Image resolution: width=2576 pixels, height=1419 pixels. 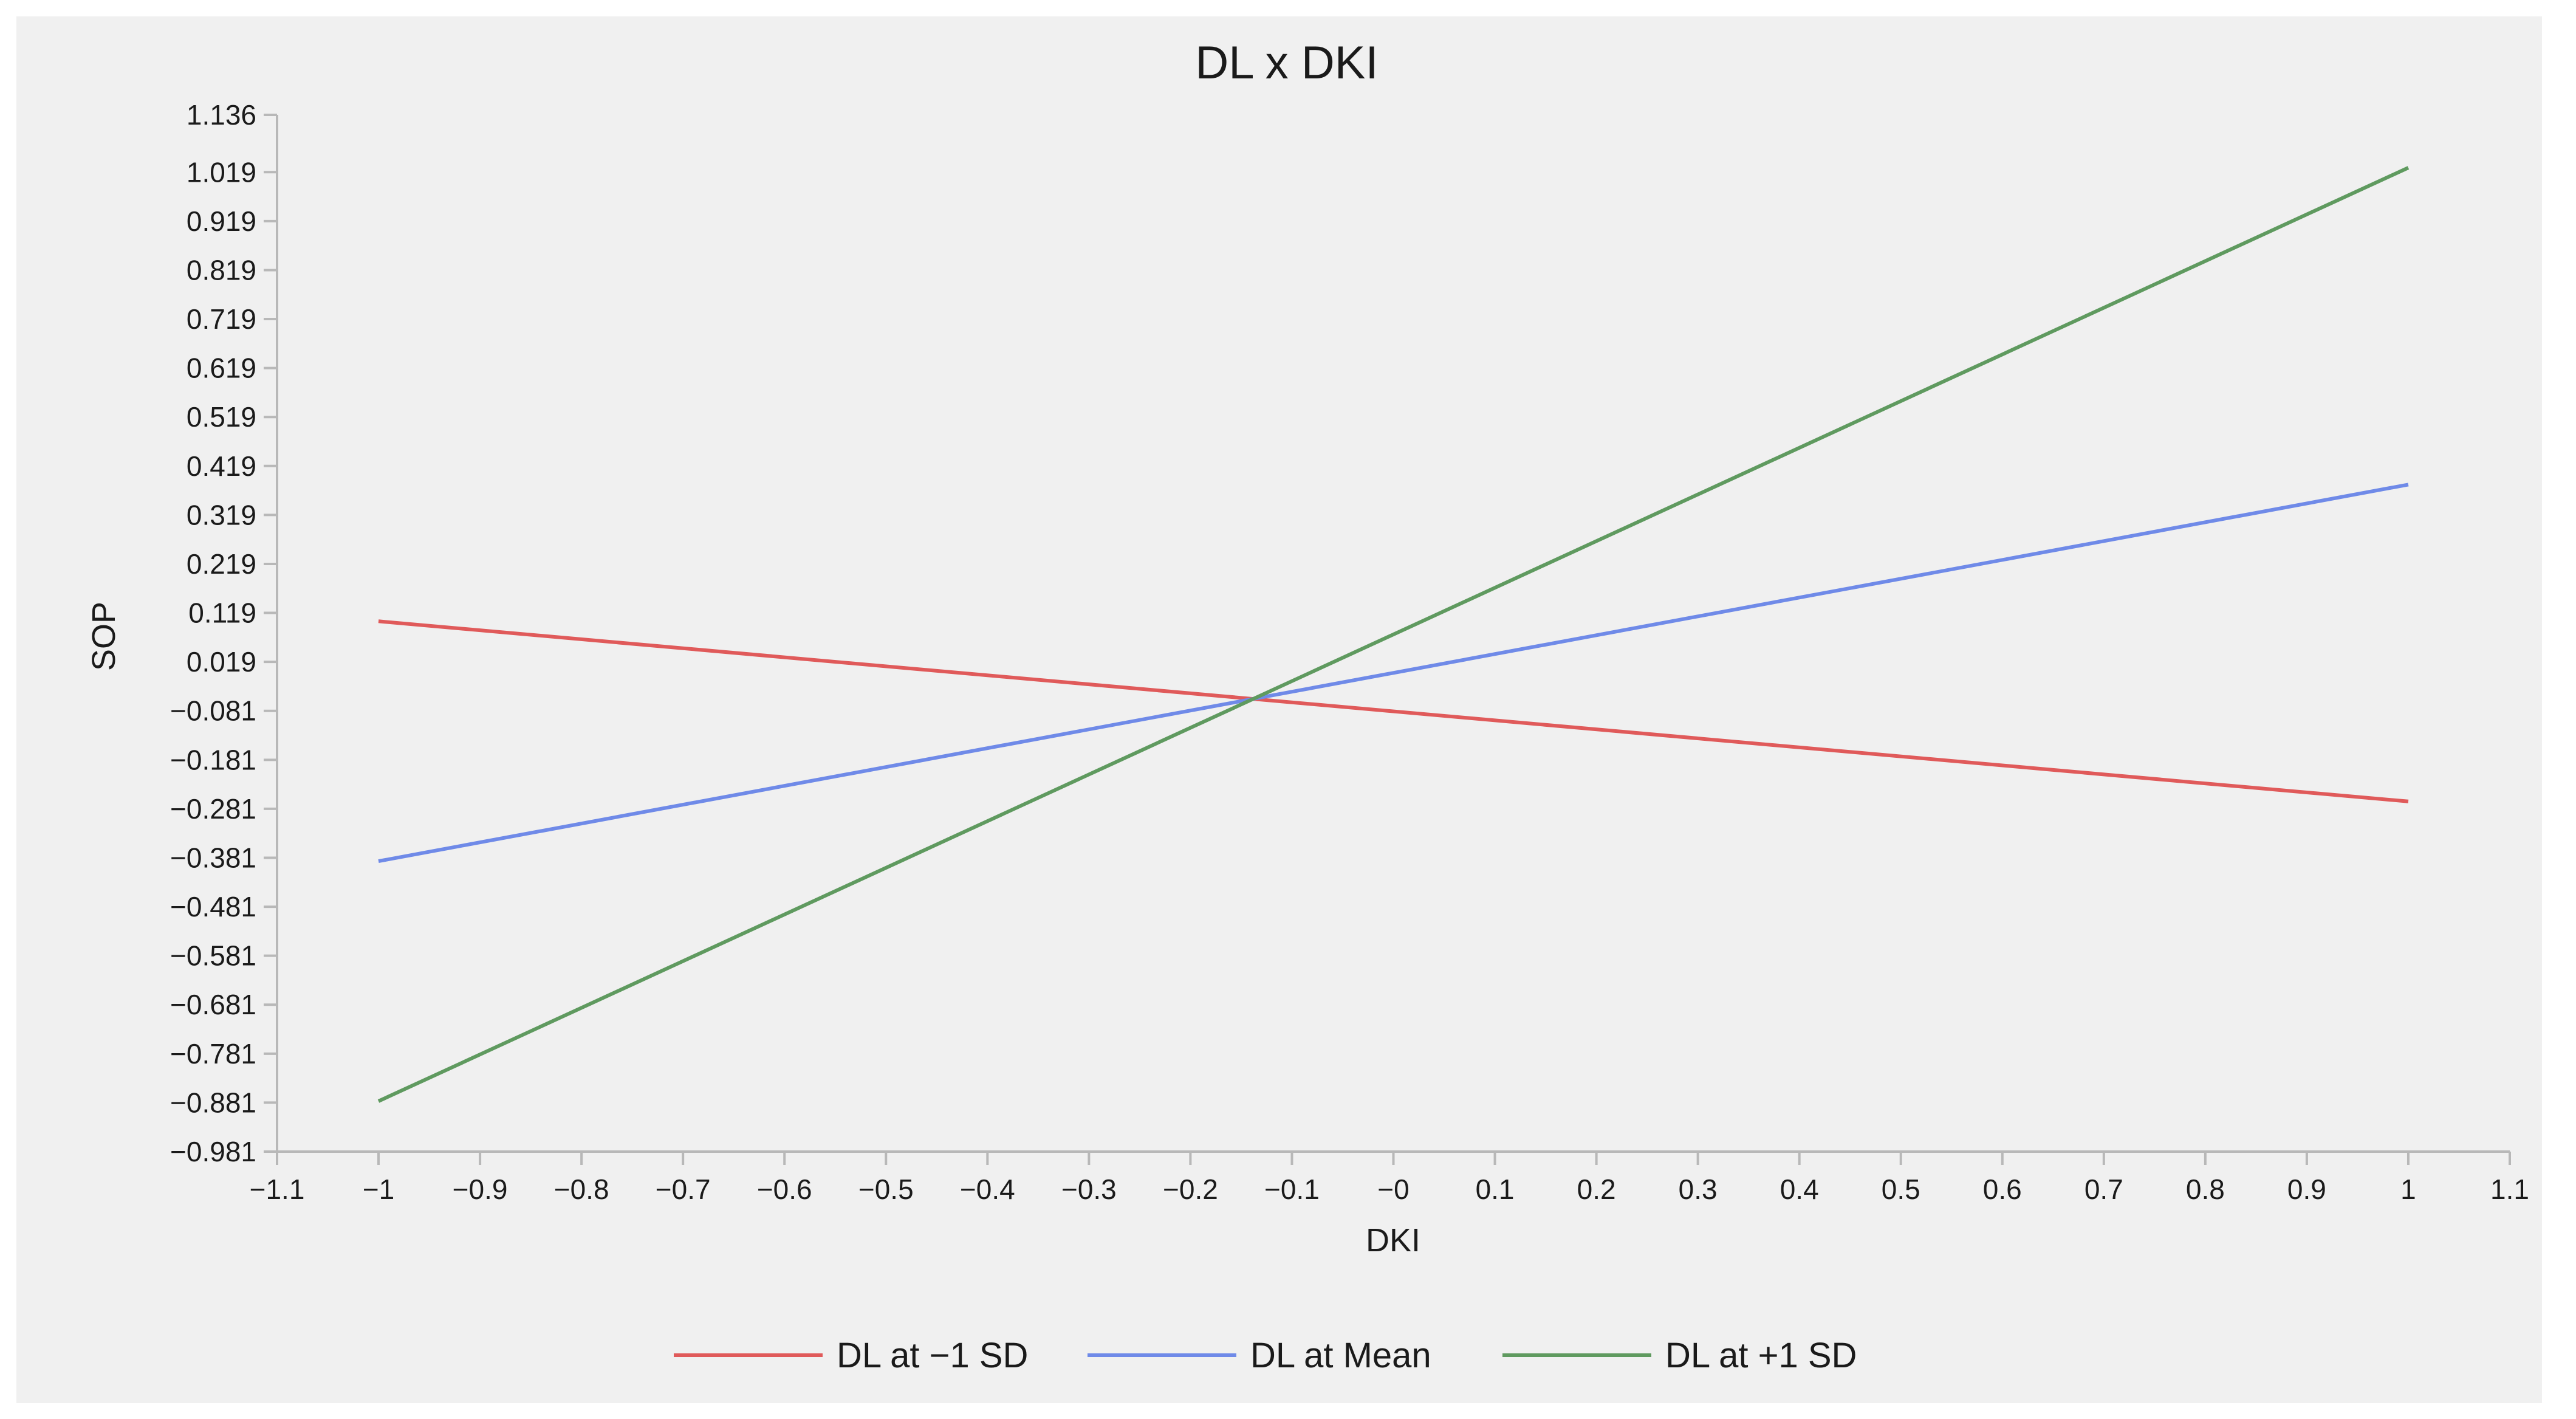 I want to click on x-tick-label: −0.7, so click(x=683, y=1189).